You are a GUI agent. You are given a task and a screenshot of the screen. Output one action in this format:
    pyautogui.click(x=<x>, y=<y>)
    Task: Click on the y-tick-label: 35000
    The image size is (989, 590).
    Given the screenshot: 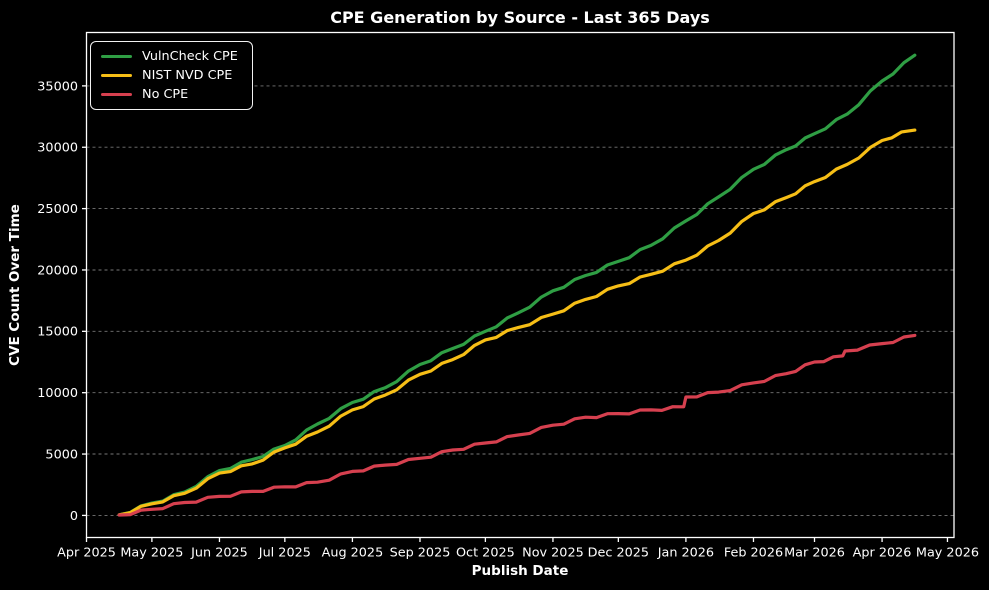 What is the action you would take?
    pyautogui.click(x=57, y=86)
    